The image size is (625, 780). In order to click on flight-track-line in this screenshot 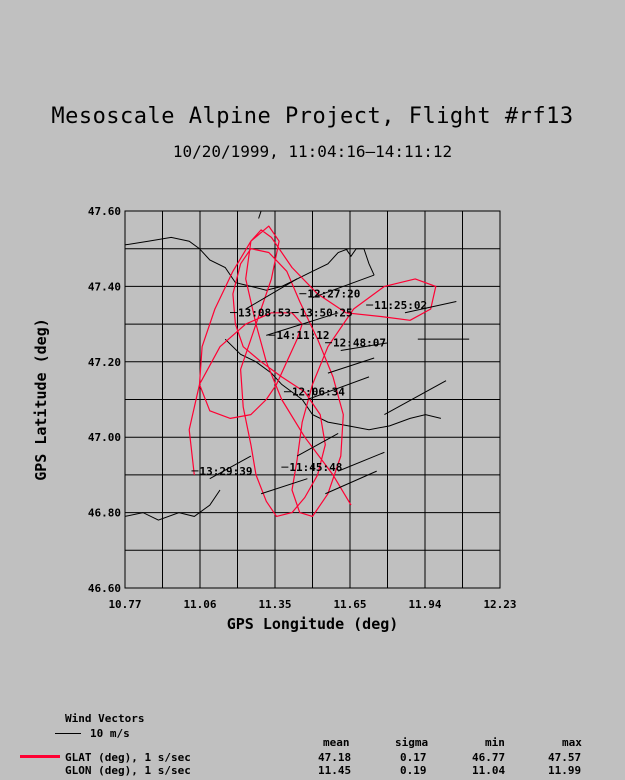, I will do `click(312, 371)`.